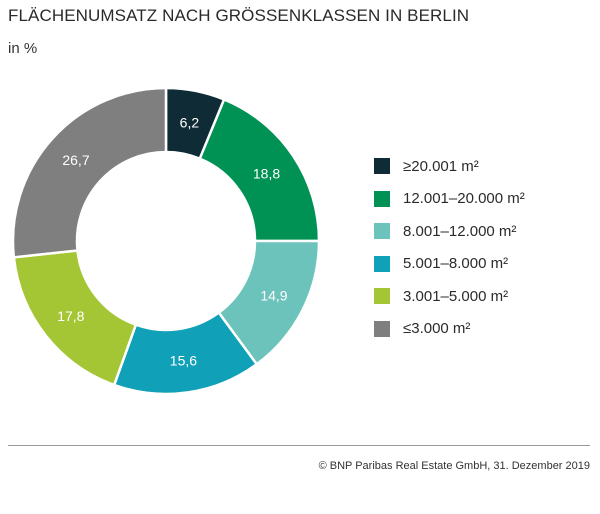 This screenshot has height=514, width=600. I want to click on legend-item-2: 12.001–20.000 m², so click(449, 199).